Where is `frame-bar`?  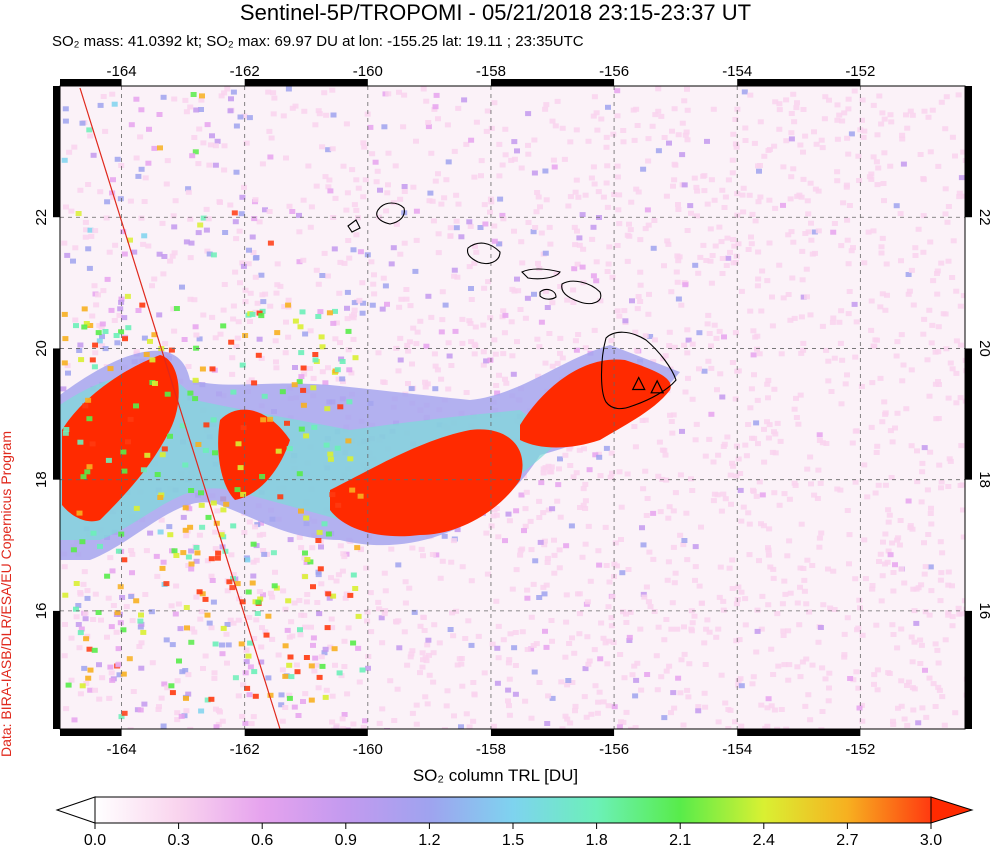 frame-bar is located at coordinates (56, 669).